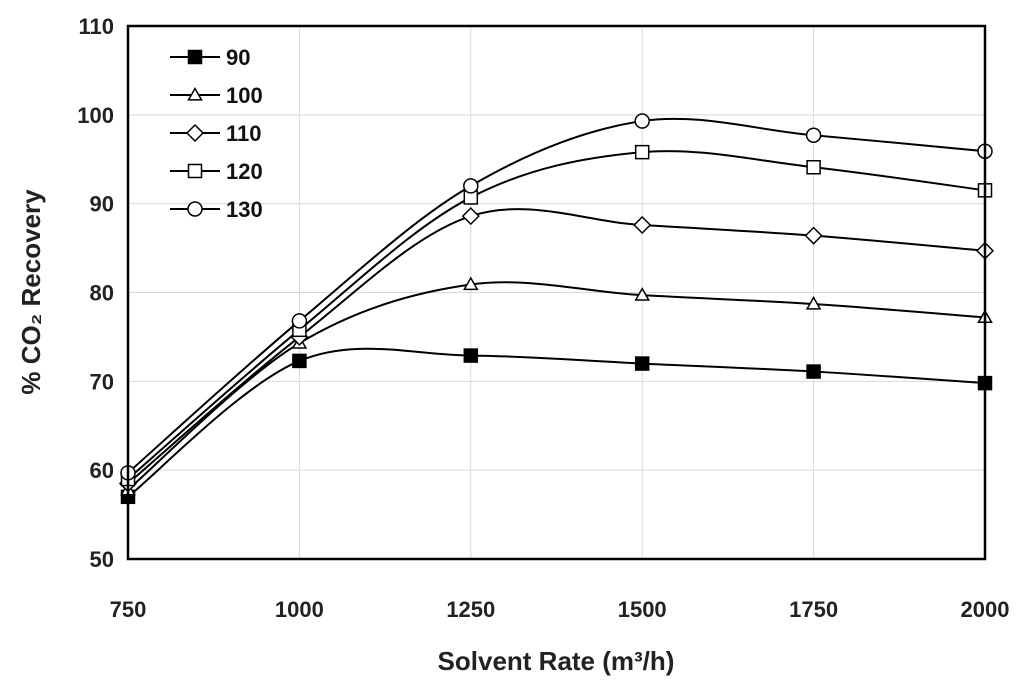 This screenshot has height=684, width=1016. I want to click on x-tick-label: 750, so click(128, 609).